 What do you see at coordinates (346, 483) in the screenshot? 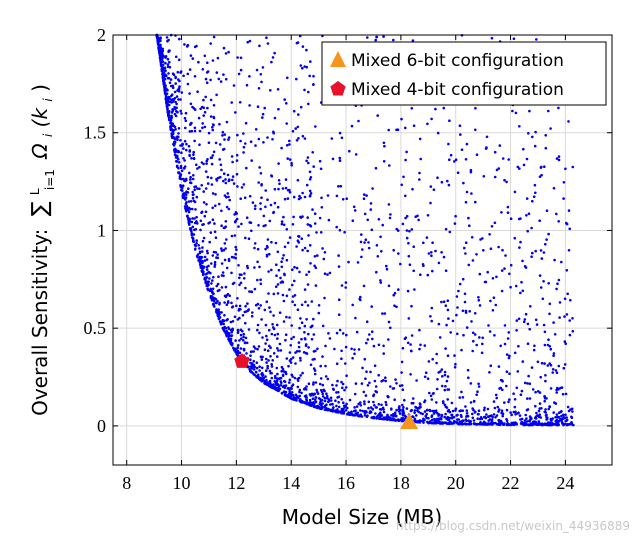
I see `x-tick-label: 16` at bounding box center [346, 483].